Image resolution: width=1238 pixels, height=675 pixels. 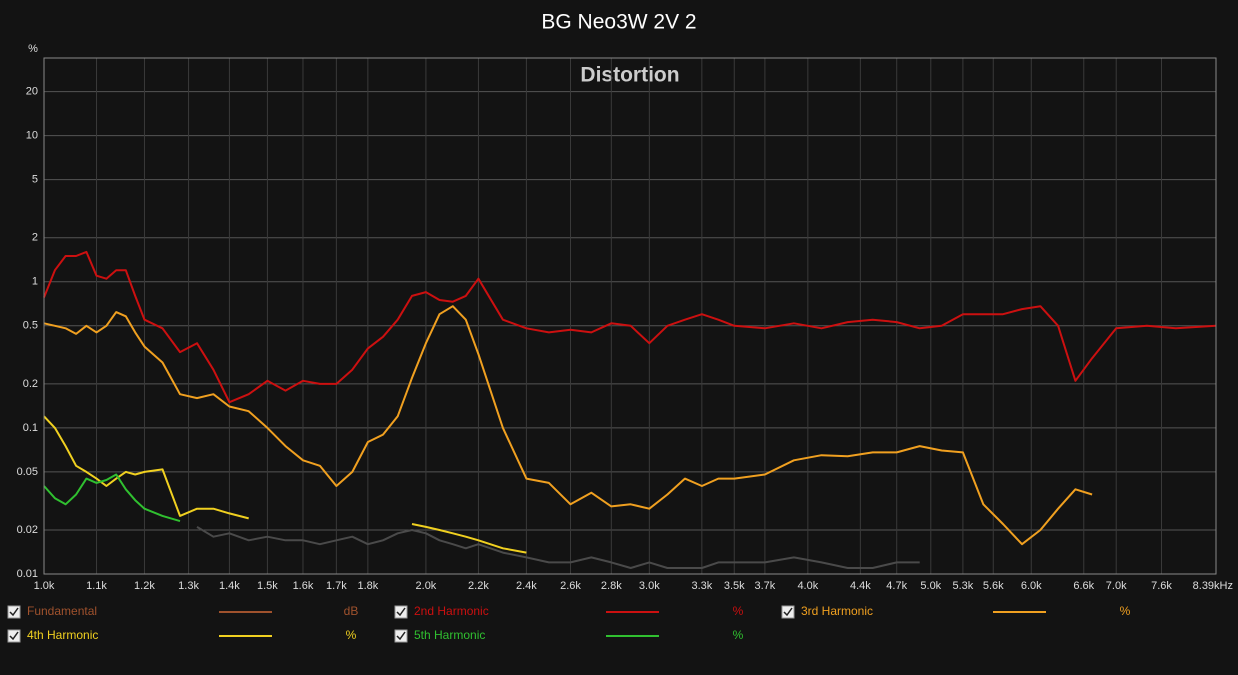 I want to click on x-tick-label: 4.0k, so click(x=807, y=586).